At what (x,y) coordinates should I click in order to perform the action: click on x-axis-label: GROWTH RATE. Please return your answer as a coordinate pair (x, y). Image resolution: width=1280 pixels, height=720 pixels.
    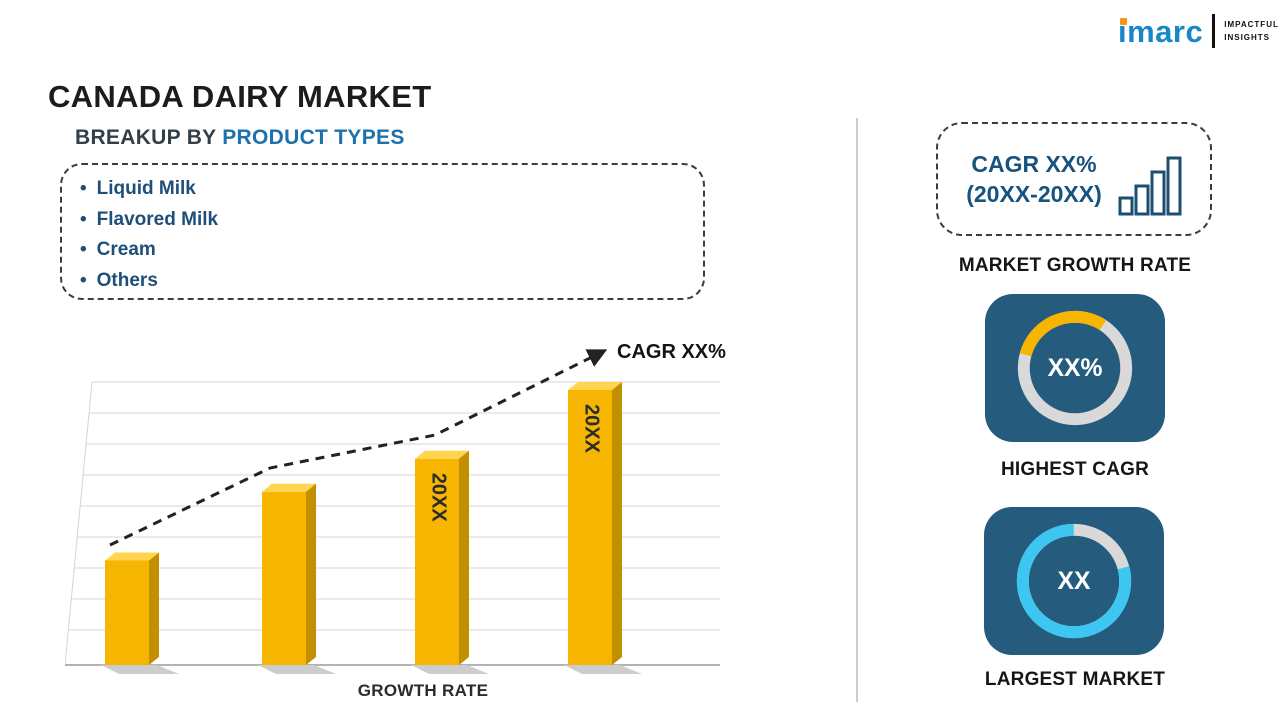
    Looking at the image, I should click on (423, 690).